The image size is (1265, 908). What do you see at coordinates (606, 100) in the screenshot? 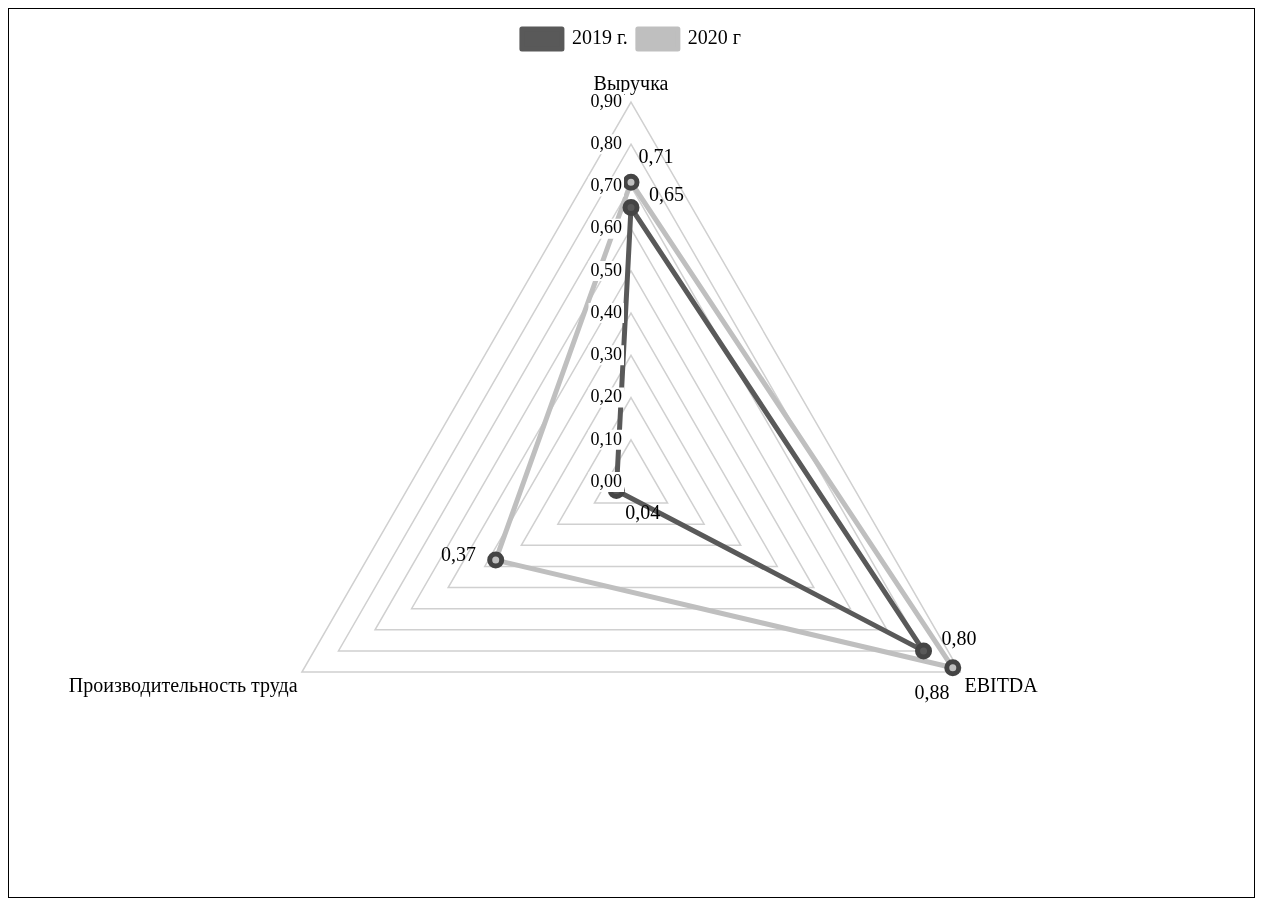
I see `y-tick-label: 0,90` at bounding box center [606, 100].